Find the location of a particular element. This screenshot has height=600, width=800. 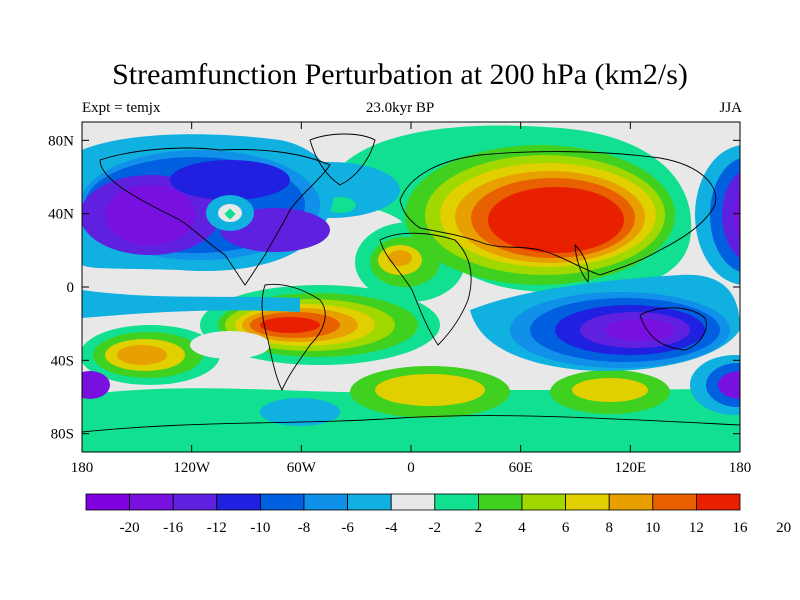

colorbar-label: -12 is located at coordinates (217, 528).